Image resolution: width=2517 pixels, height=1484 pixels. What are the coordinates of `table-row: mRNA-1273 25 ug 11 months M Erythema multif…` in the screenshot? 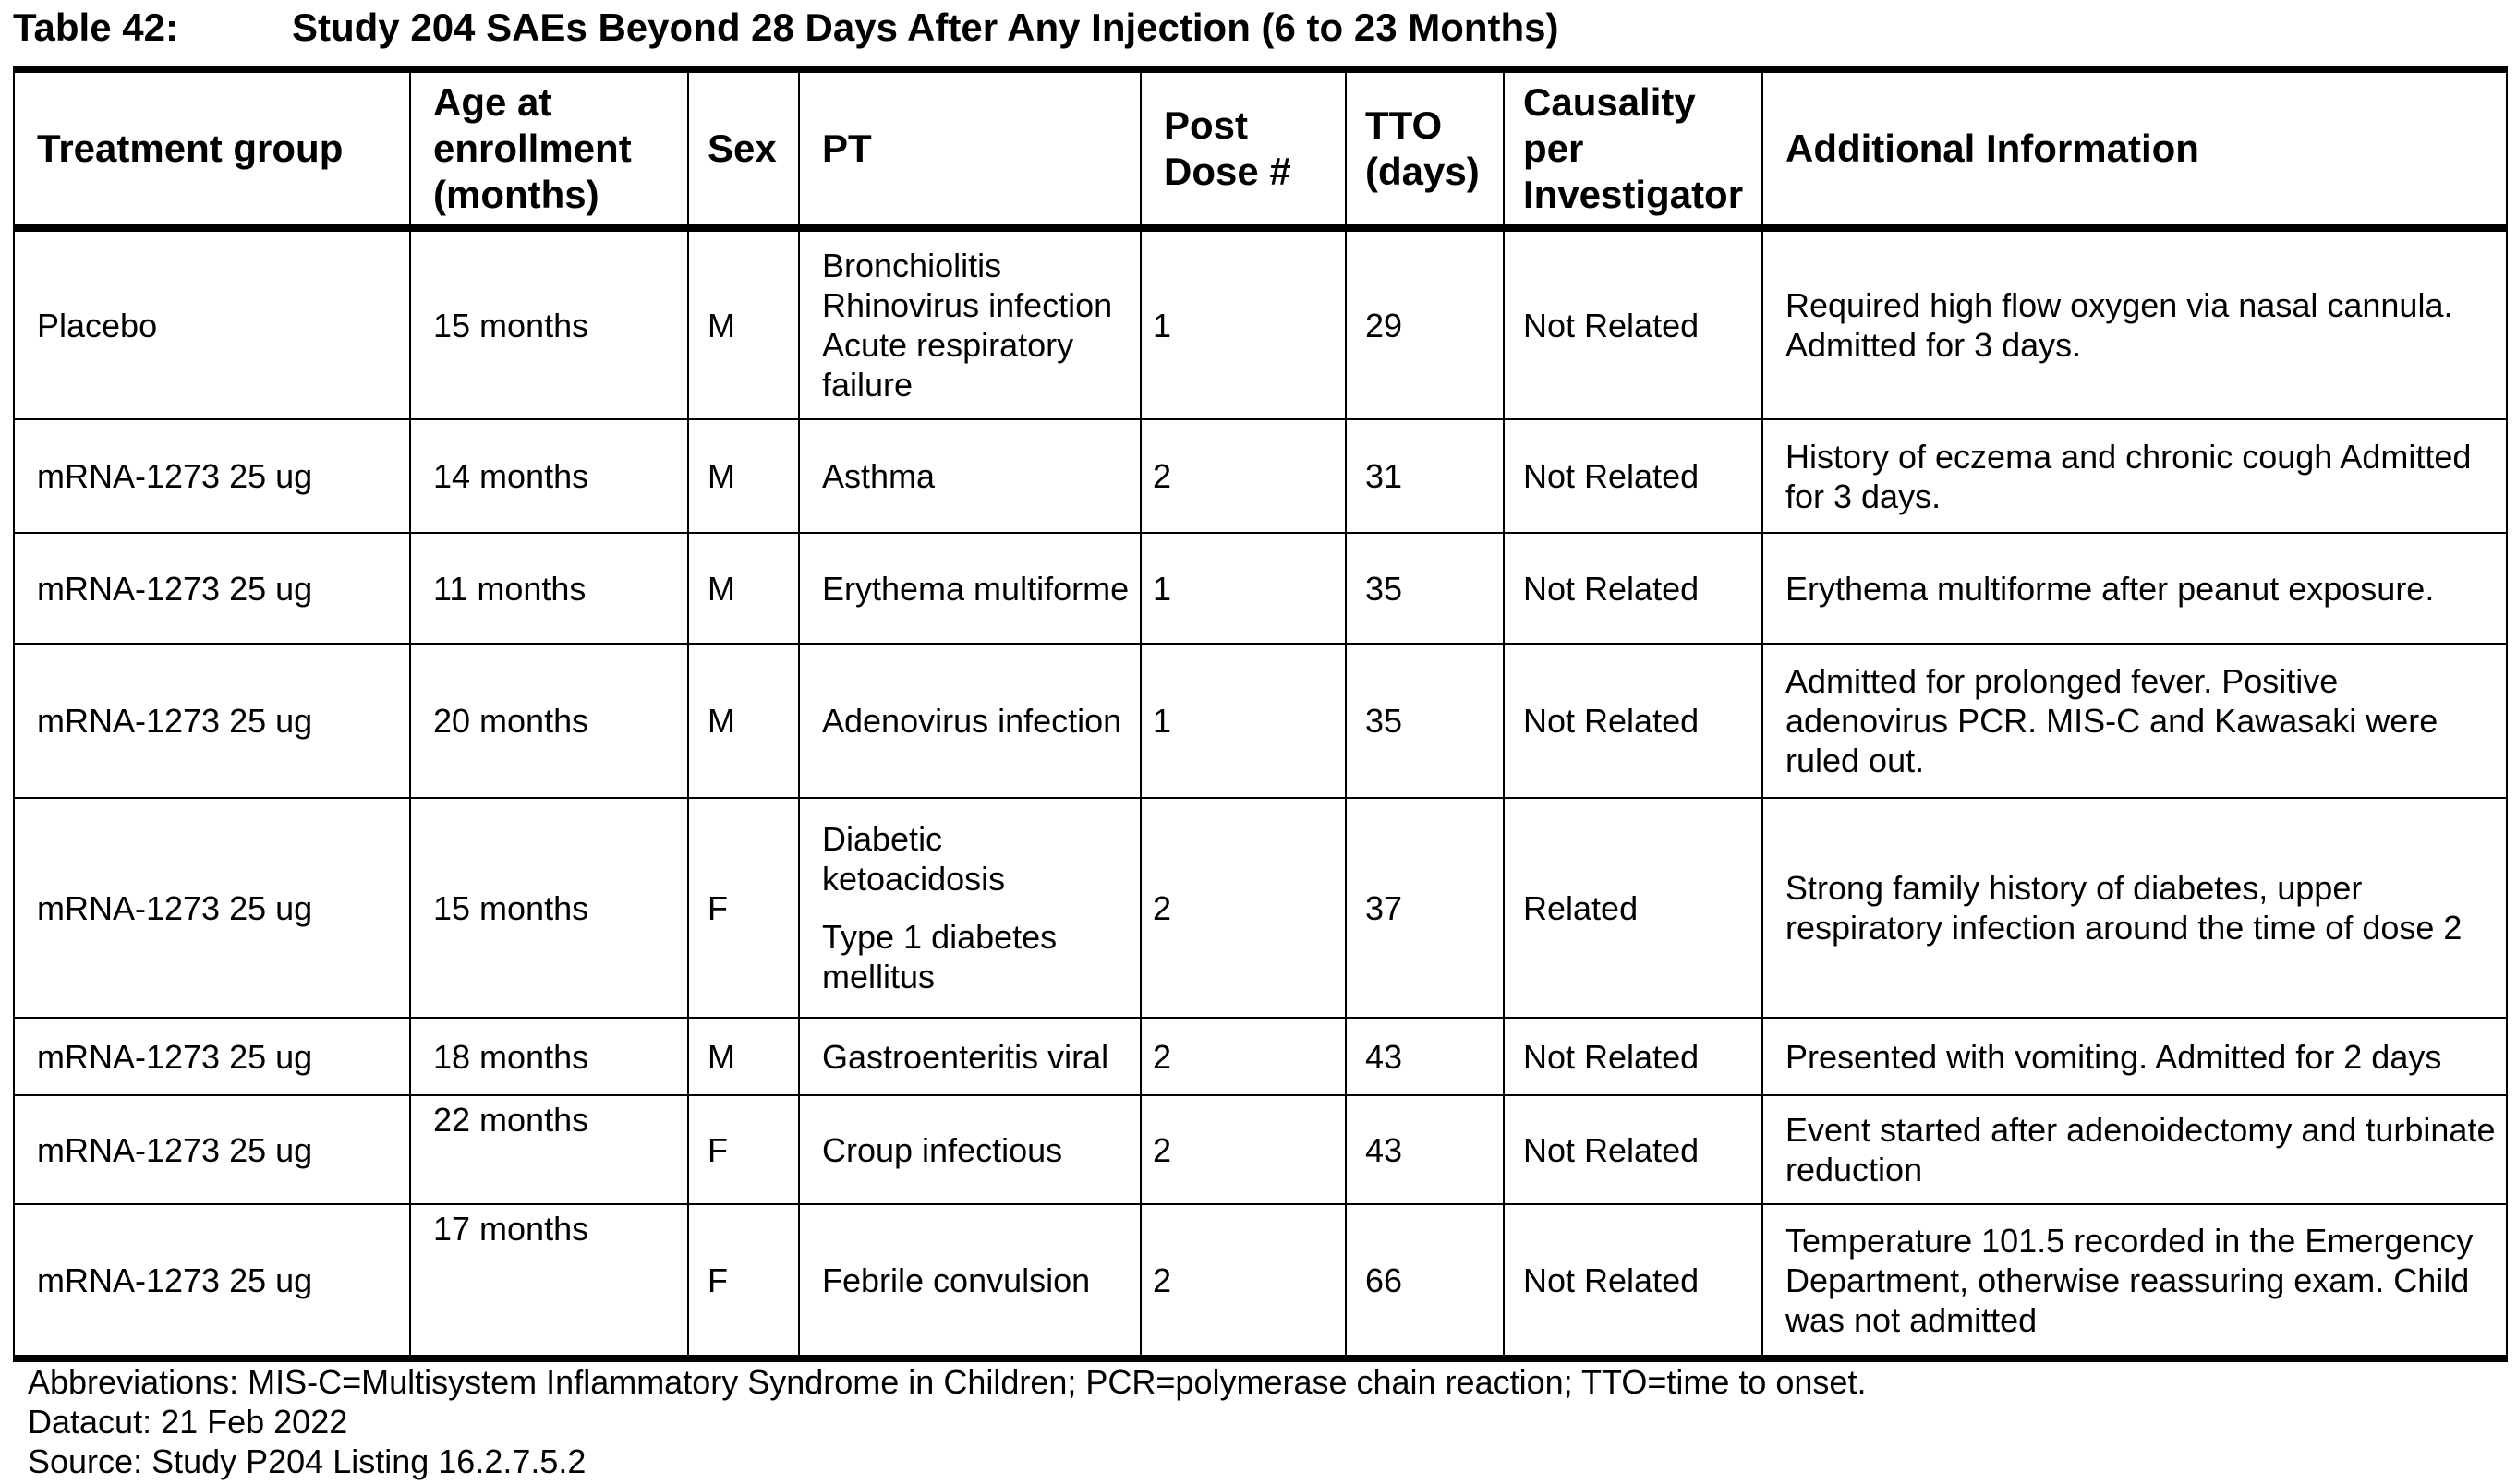 It's located at (1260, 588).